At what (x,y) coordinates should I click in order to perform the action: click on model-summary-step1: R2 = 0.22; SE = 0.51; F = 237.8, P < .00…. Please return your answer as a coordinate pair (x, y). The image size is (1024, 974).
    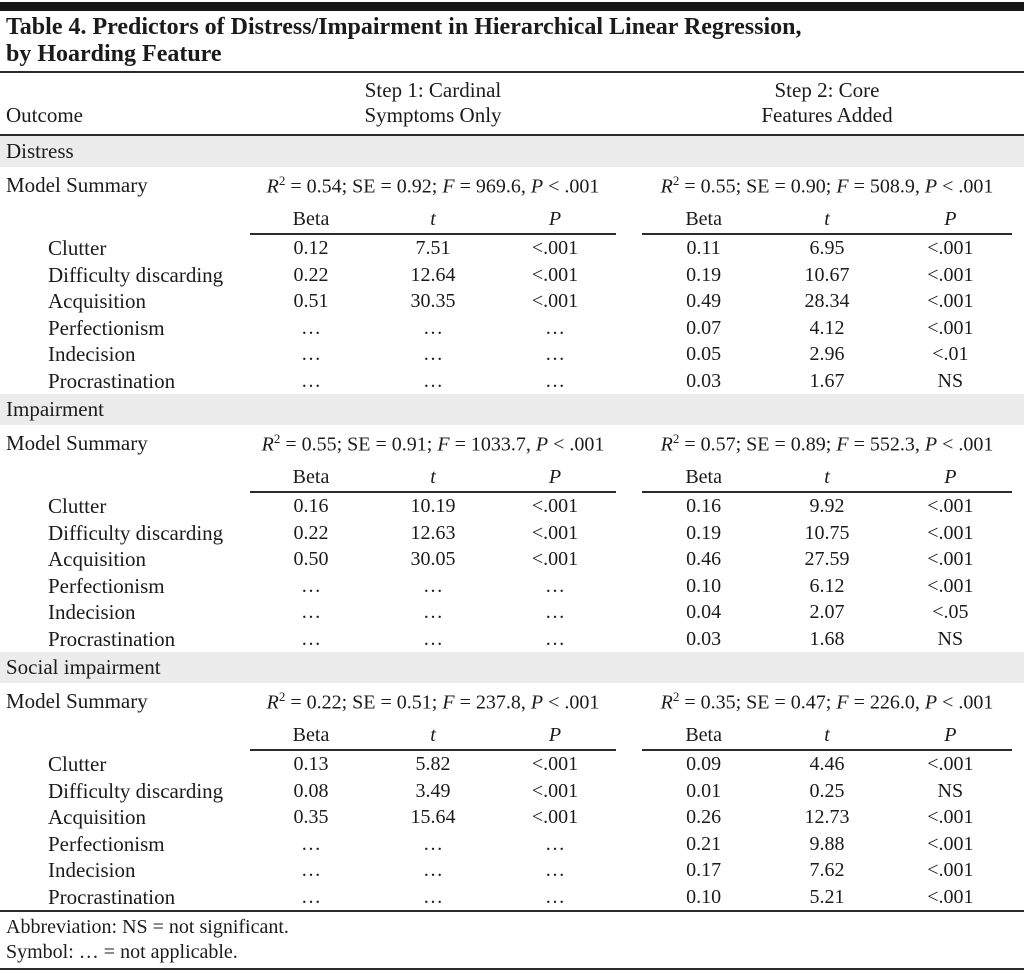
    Looking at the image, I should click on (433, 701).